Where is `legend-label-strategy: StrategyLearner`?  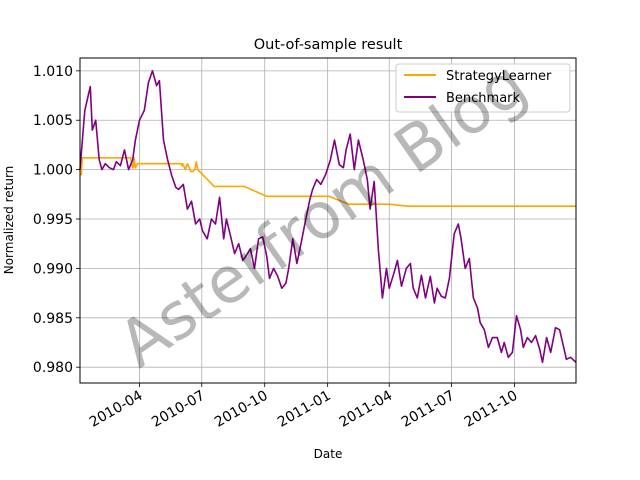
legend-label-strategy: StrategyLearner is located at coordinates (499, 76).